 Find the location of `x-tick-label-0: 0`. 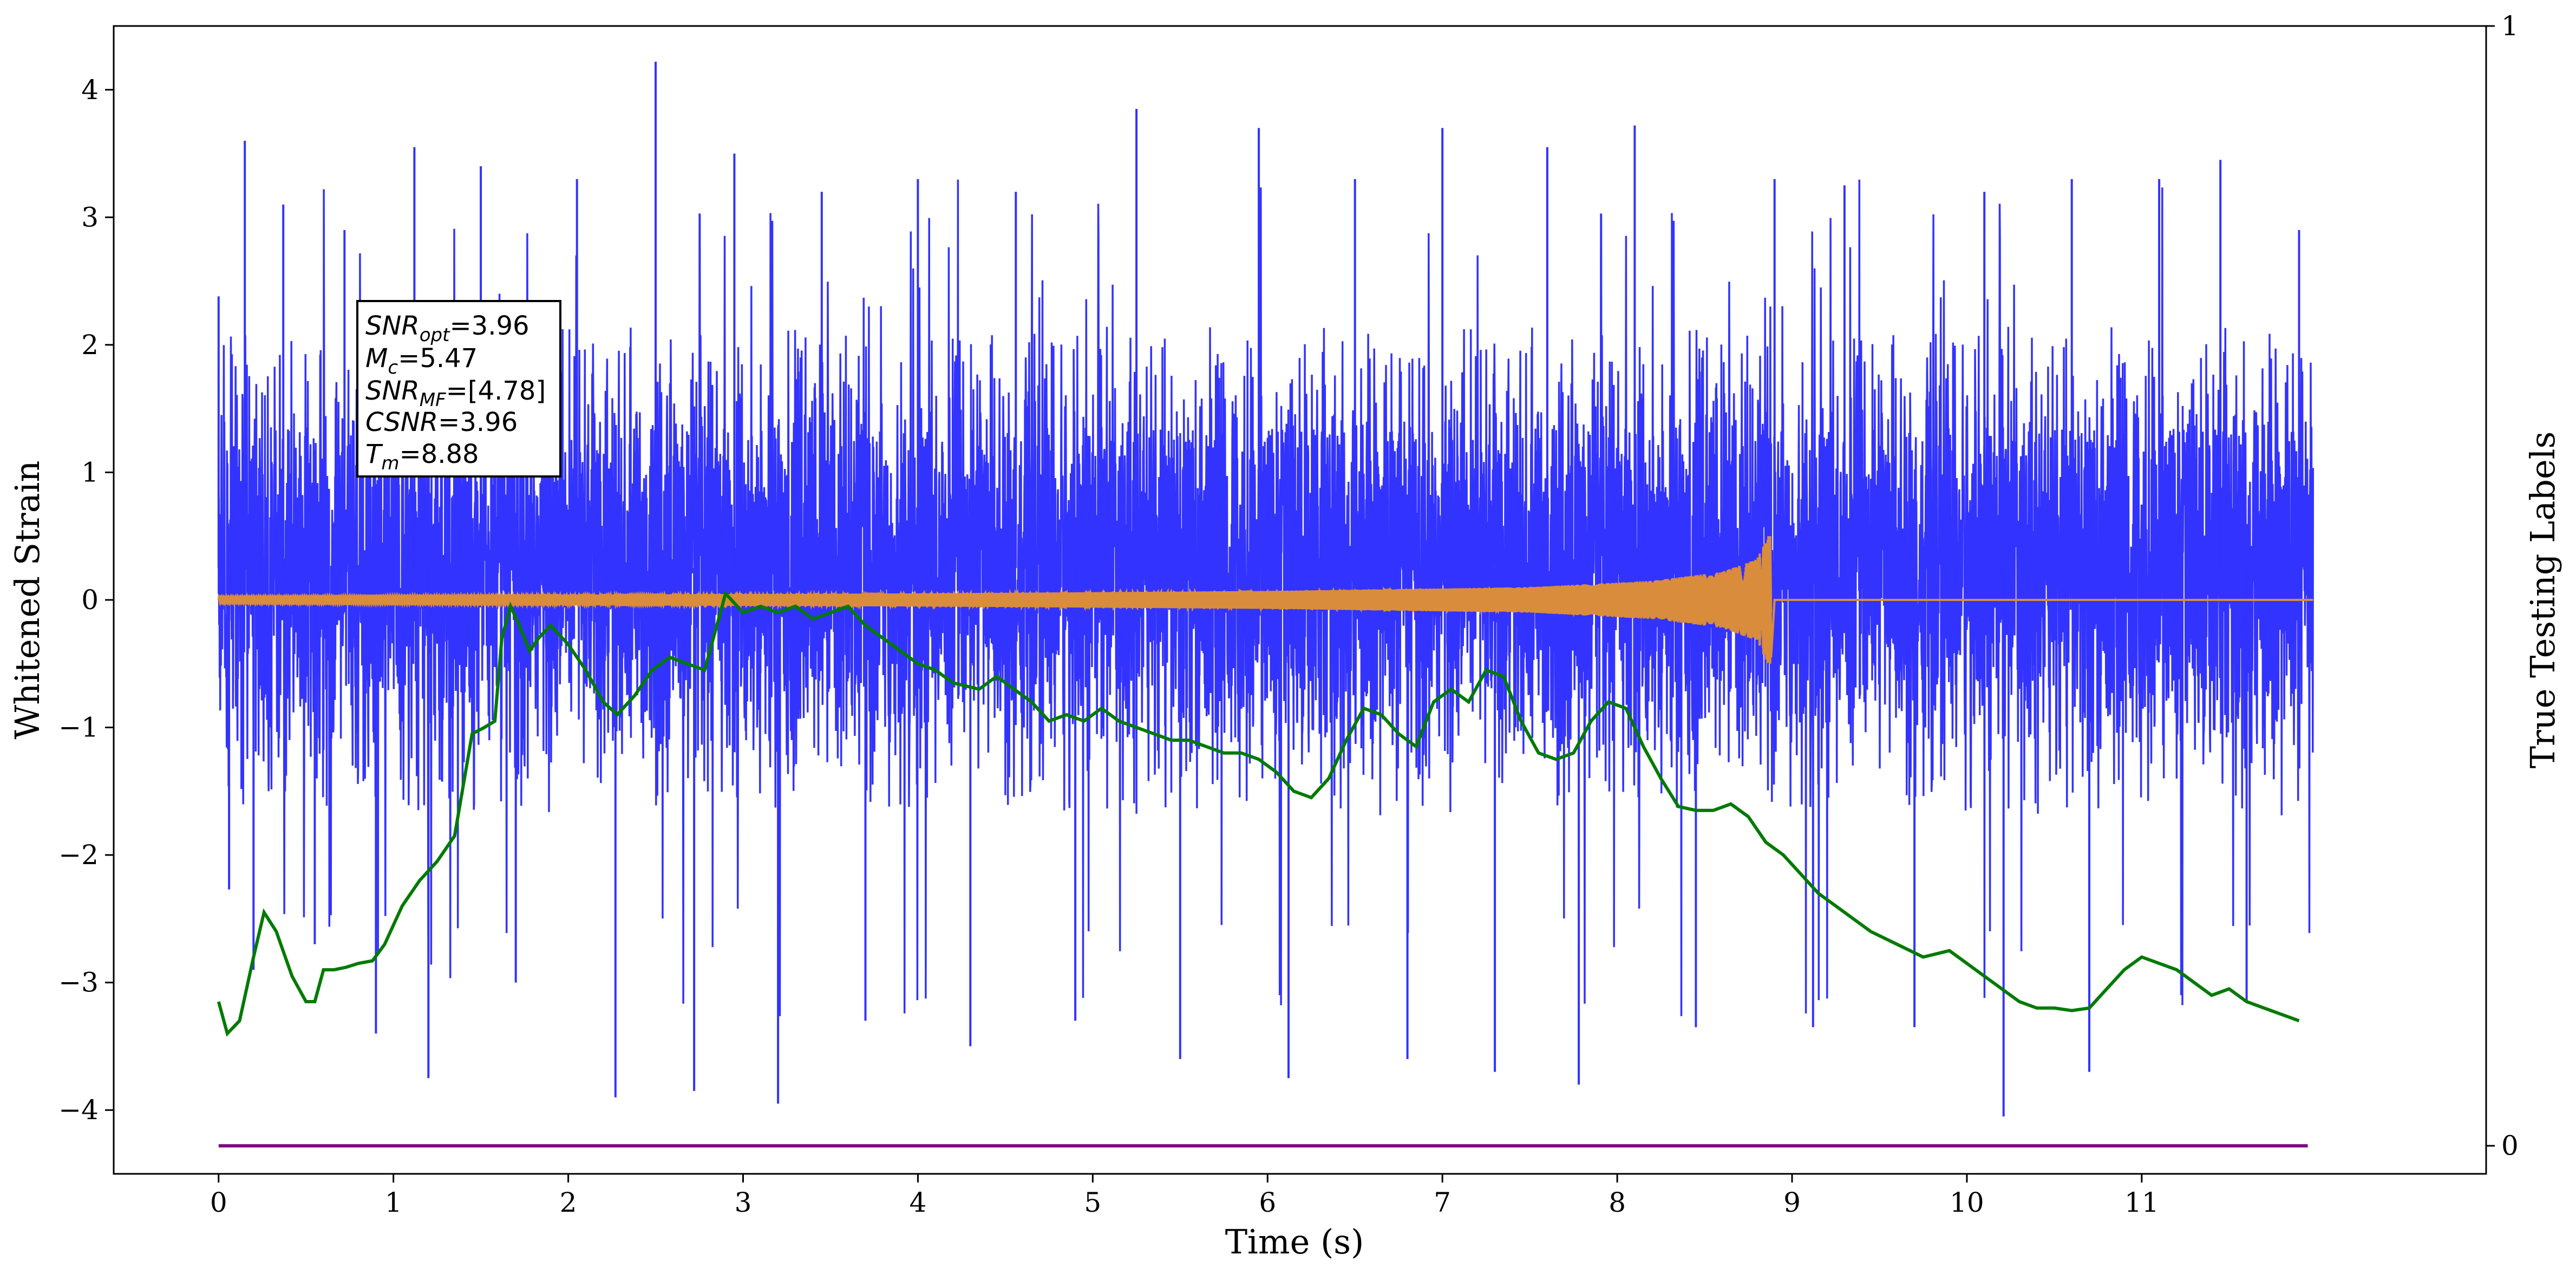

x-tick-label-0: 0 is located at coordinates (219, 1202).